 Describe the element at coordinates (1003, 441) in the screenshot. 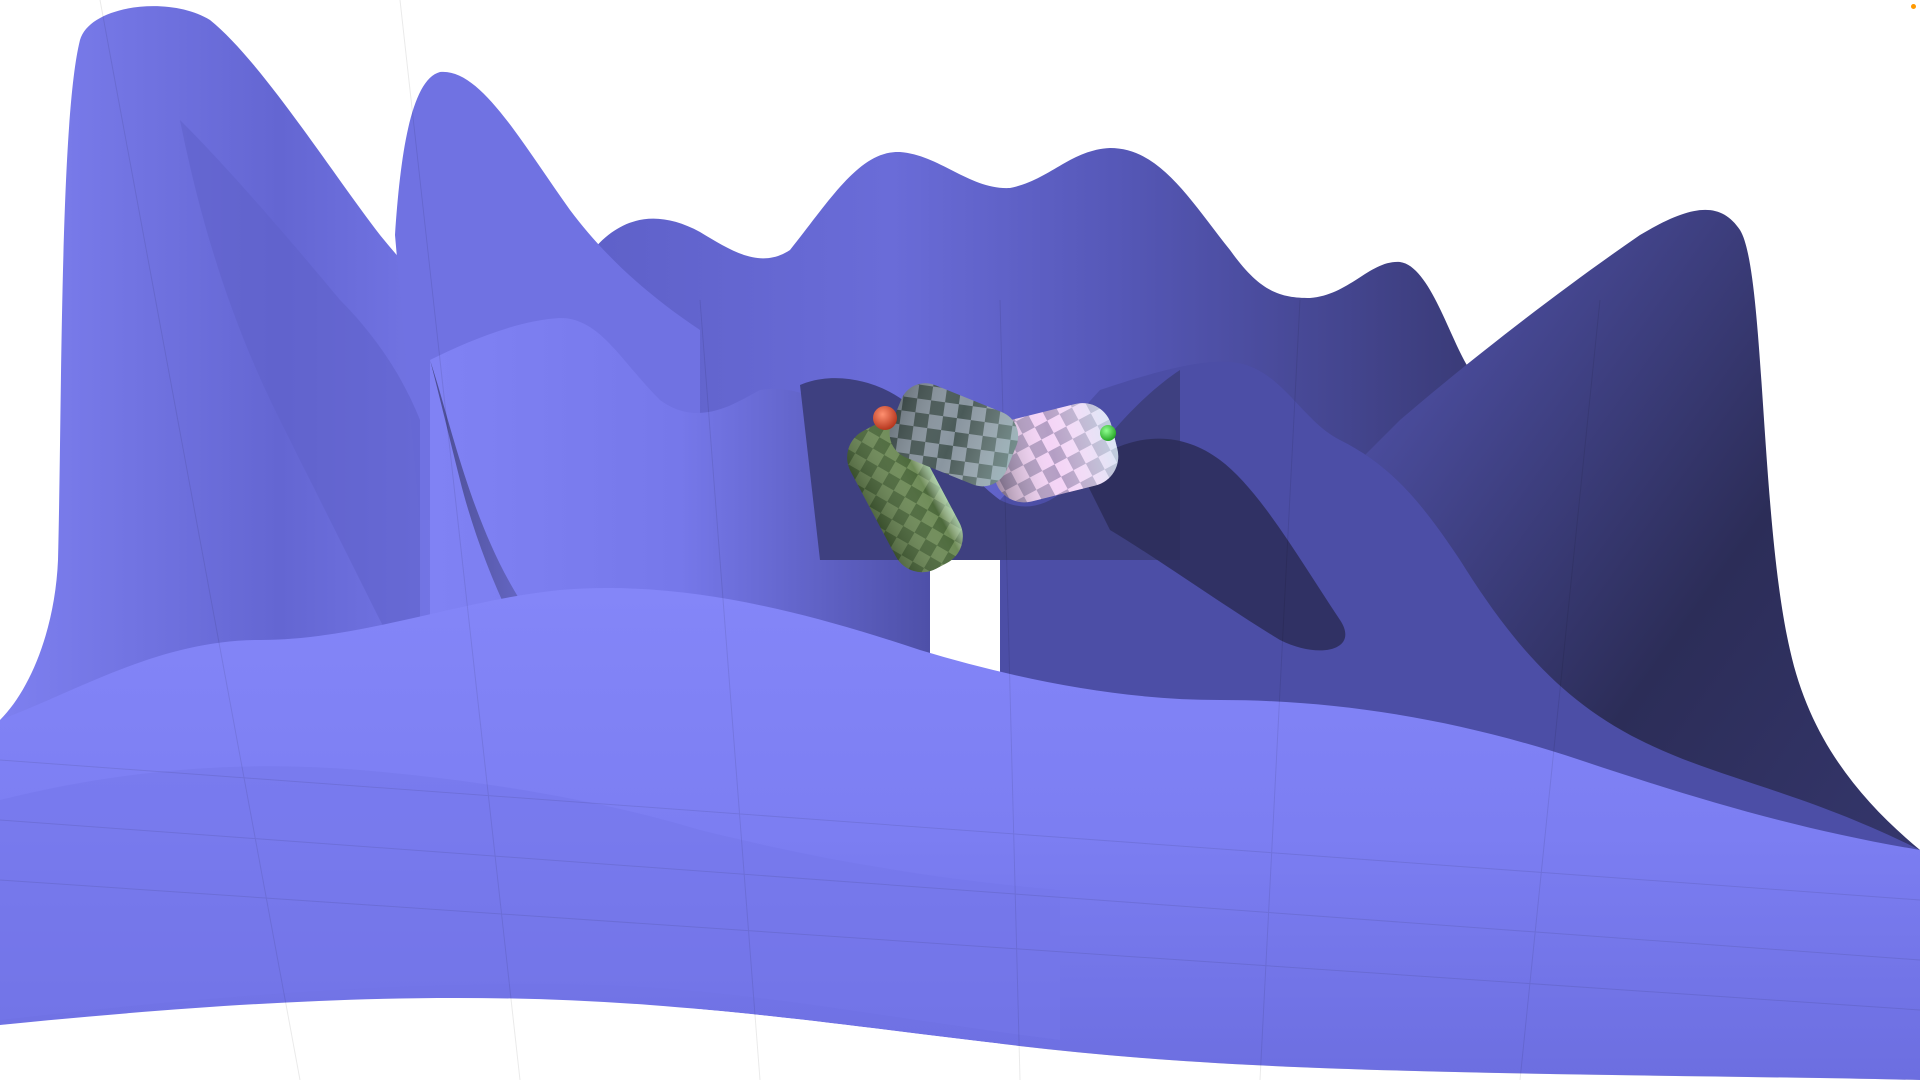

I see `pastel-capsule` at that location.